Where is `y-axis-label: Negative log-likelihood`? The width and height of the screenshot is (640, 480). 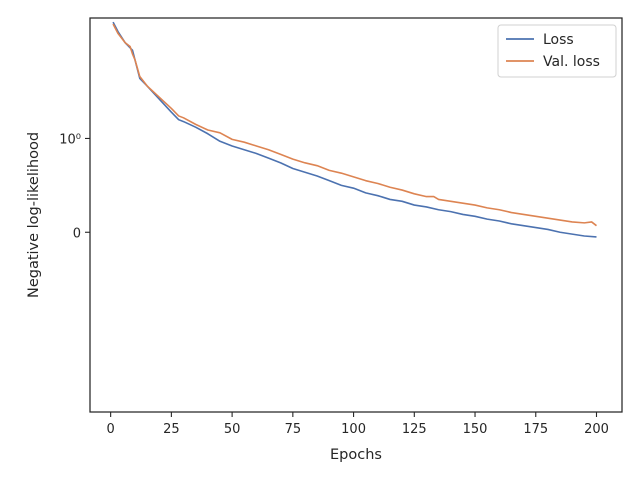 y-axis-label: Negative log-likelihood is located at coordinates (34, 215).